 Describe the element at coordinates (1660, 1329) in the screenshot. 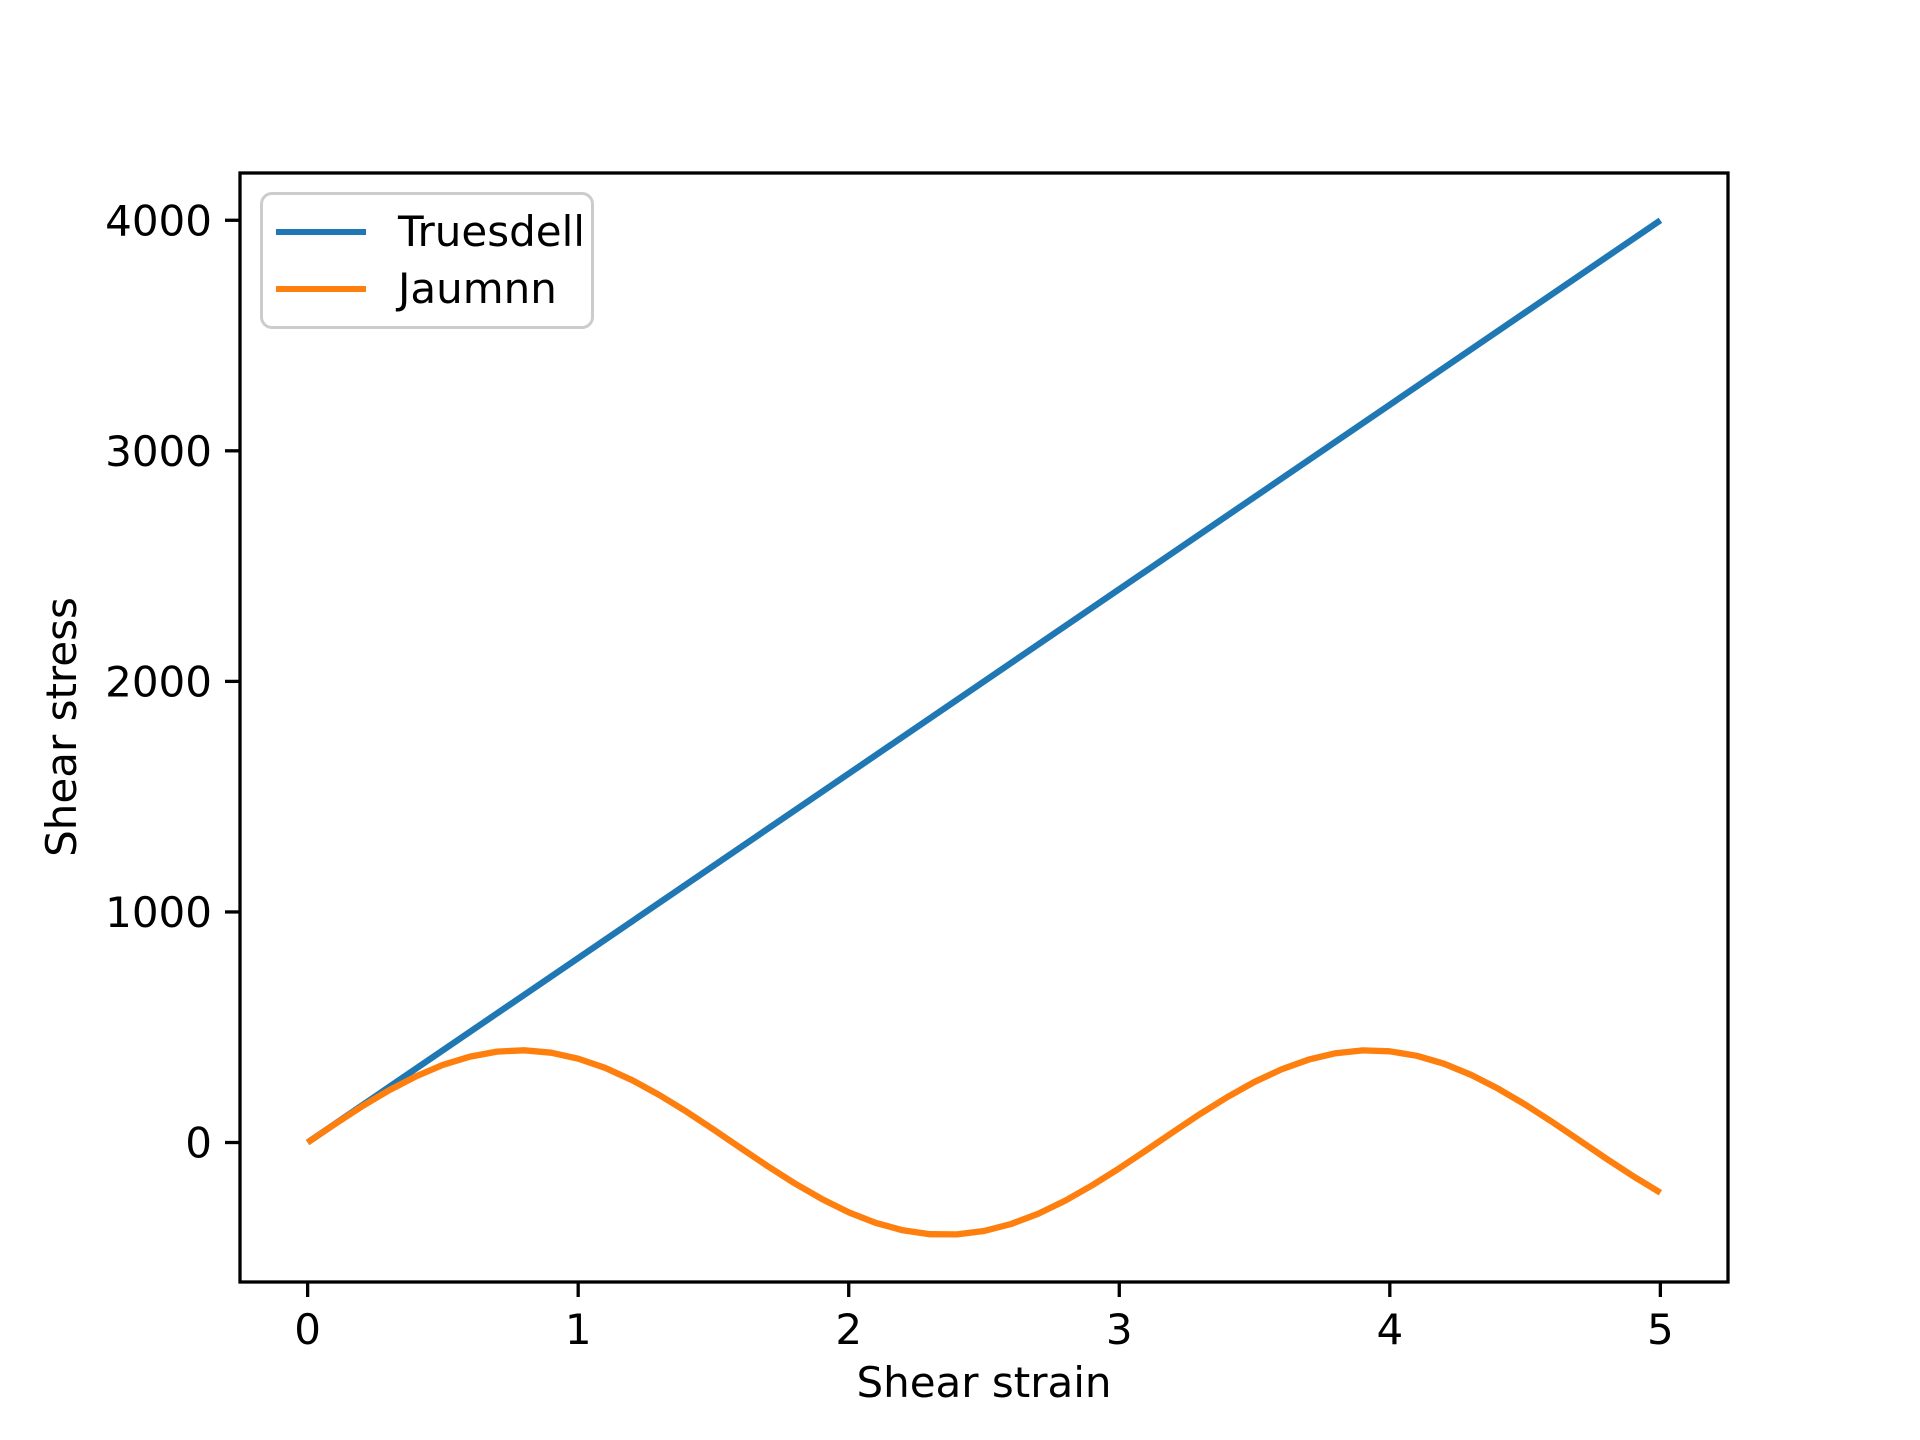

I see `x-tick-label: 5` at that location.